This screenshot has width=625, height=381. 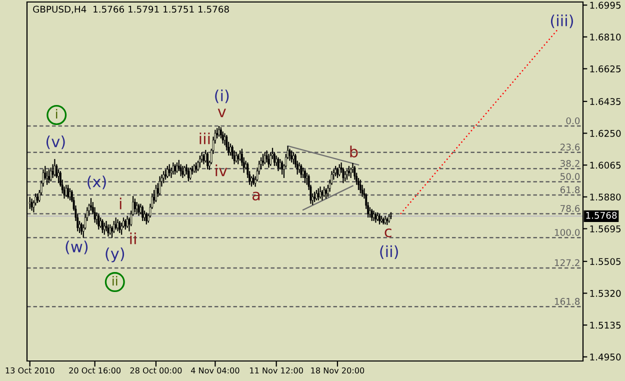 What do you see at coordinates (570, 163) in the screenshot?
I see `annotation: 38.2` at bounding box center [570, 163].